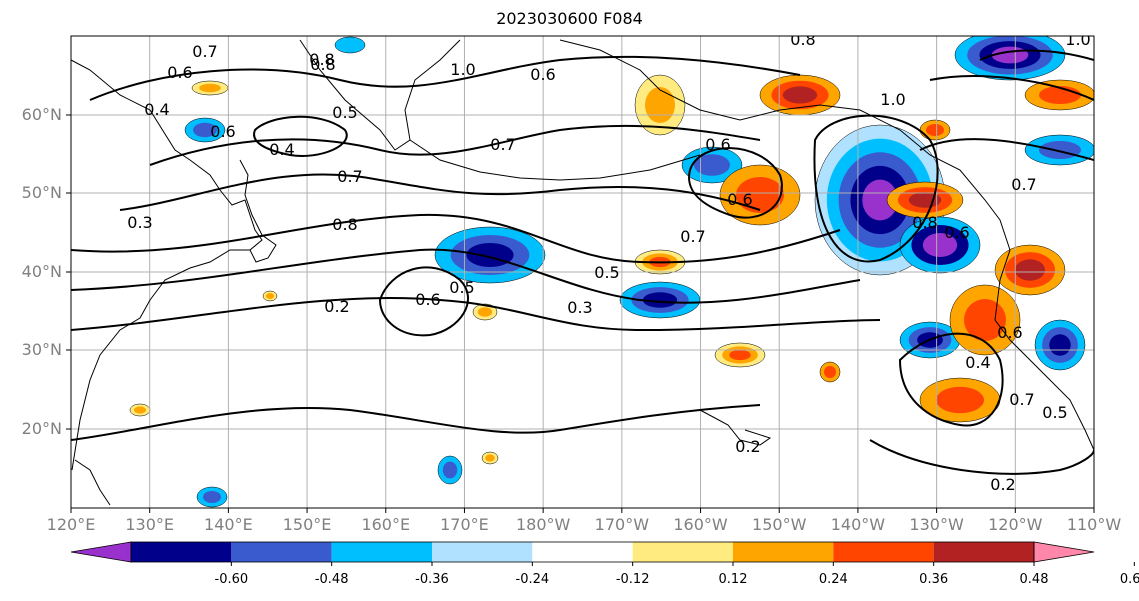  I want to click on contour-label: 0.3, so click(579, 307).